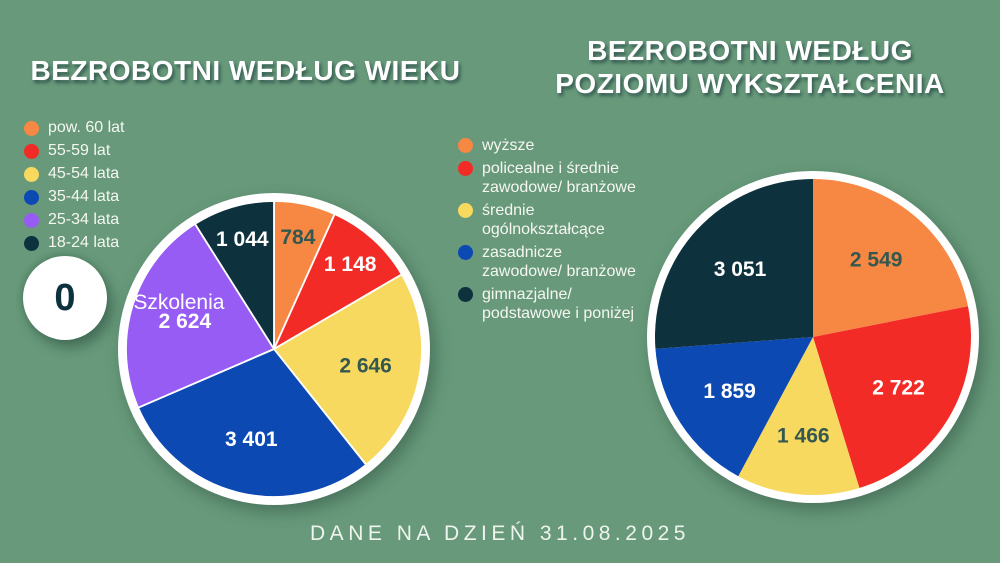 This screenshot has height=563, width=1000. I want to click on legend-item: 18-24 lata, so click(74, 242).